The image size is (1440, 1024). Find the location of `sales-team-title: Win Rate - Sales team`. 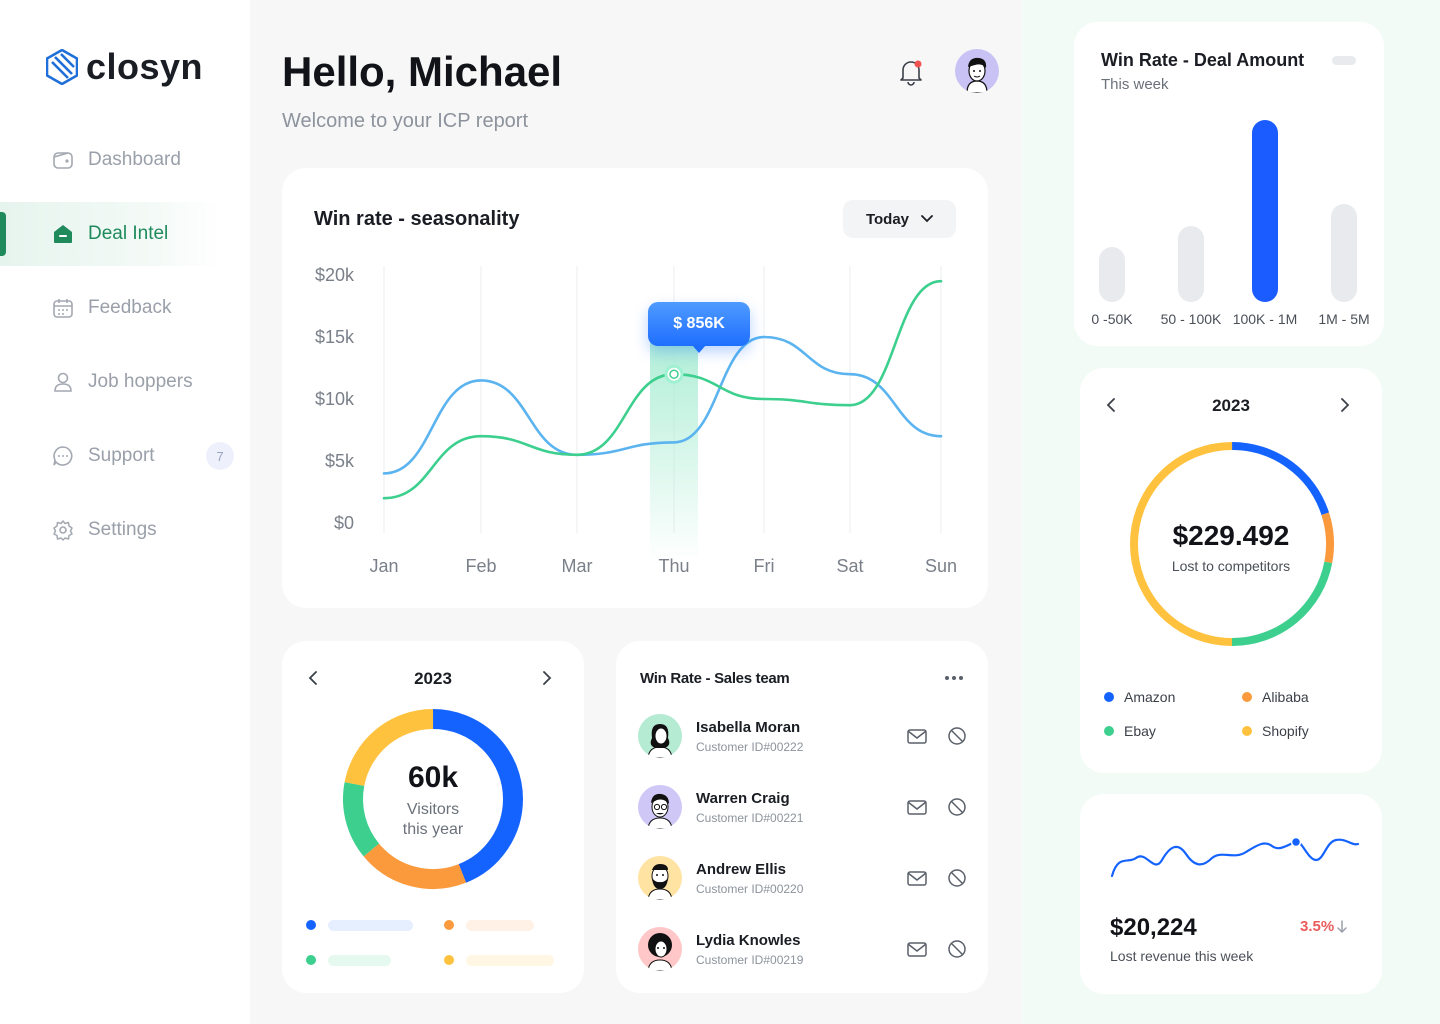

sales-team-title: Win Rate - Sales team is located at coordinates (715, 678).